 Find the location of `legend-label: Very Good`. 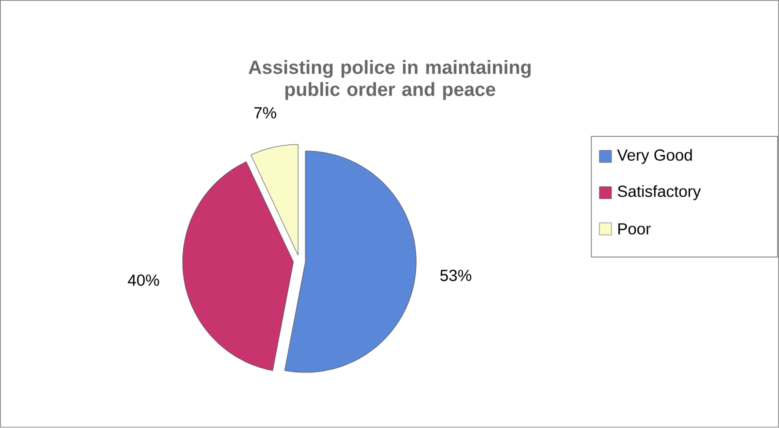

legend-label: Very Good is located at coordinates (654, 156).